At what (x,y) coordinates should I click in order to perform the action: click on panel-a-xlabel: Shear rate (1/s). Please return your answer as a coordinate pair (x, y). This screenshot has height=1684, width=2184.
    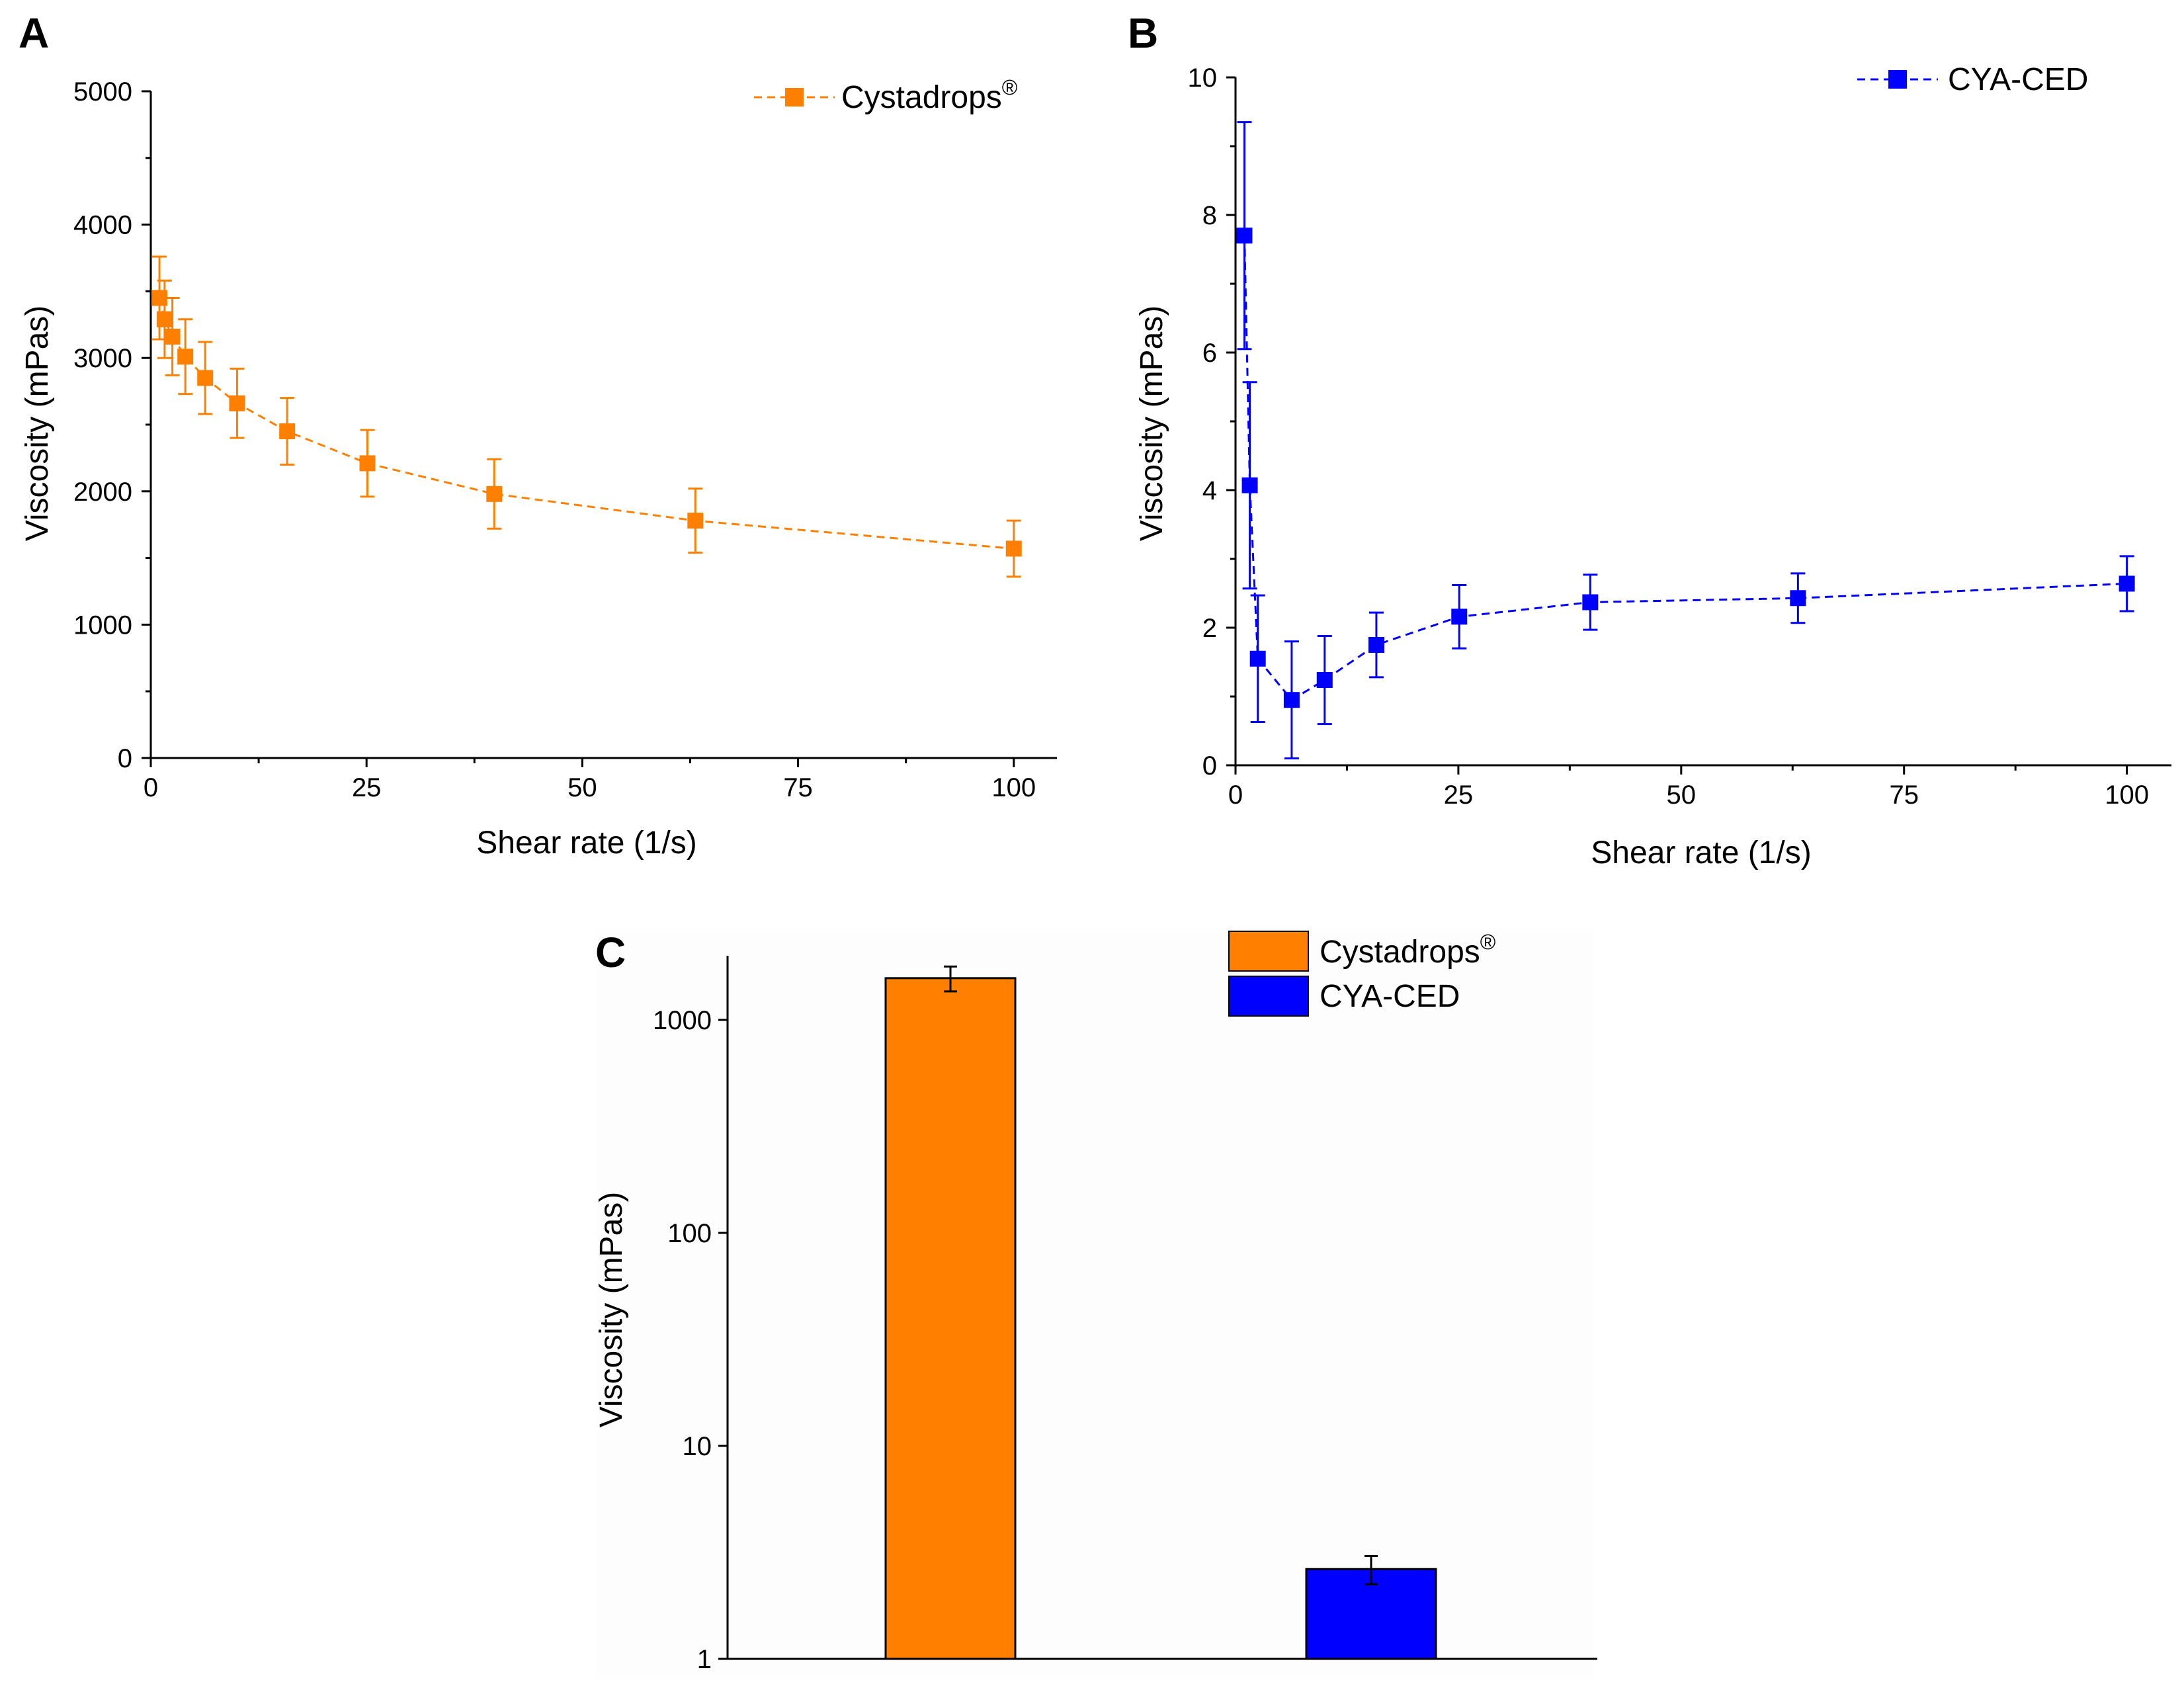
    Looking at the image, I should click on (586, 843).